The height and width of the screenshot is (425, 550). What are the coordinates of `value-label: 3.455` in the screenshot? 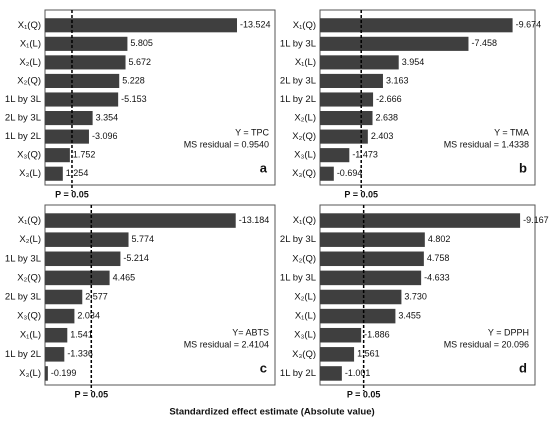 It's located at (409, 315).